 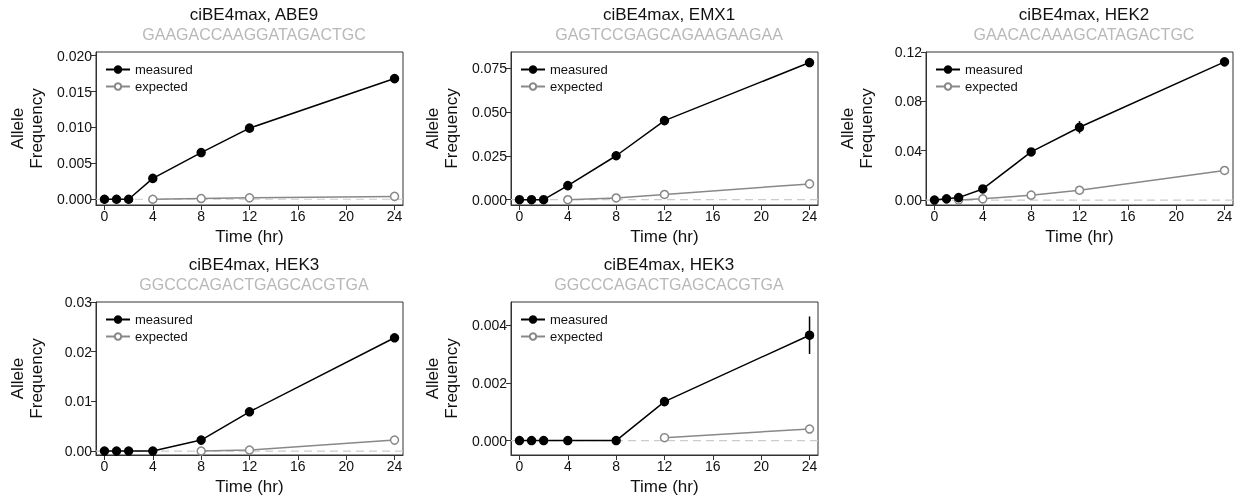 What do you see at coordinates (74, 163) in the screenshot?
I see `y-tick-label: 0.005` at bounding box center [74, 163].